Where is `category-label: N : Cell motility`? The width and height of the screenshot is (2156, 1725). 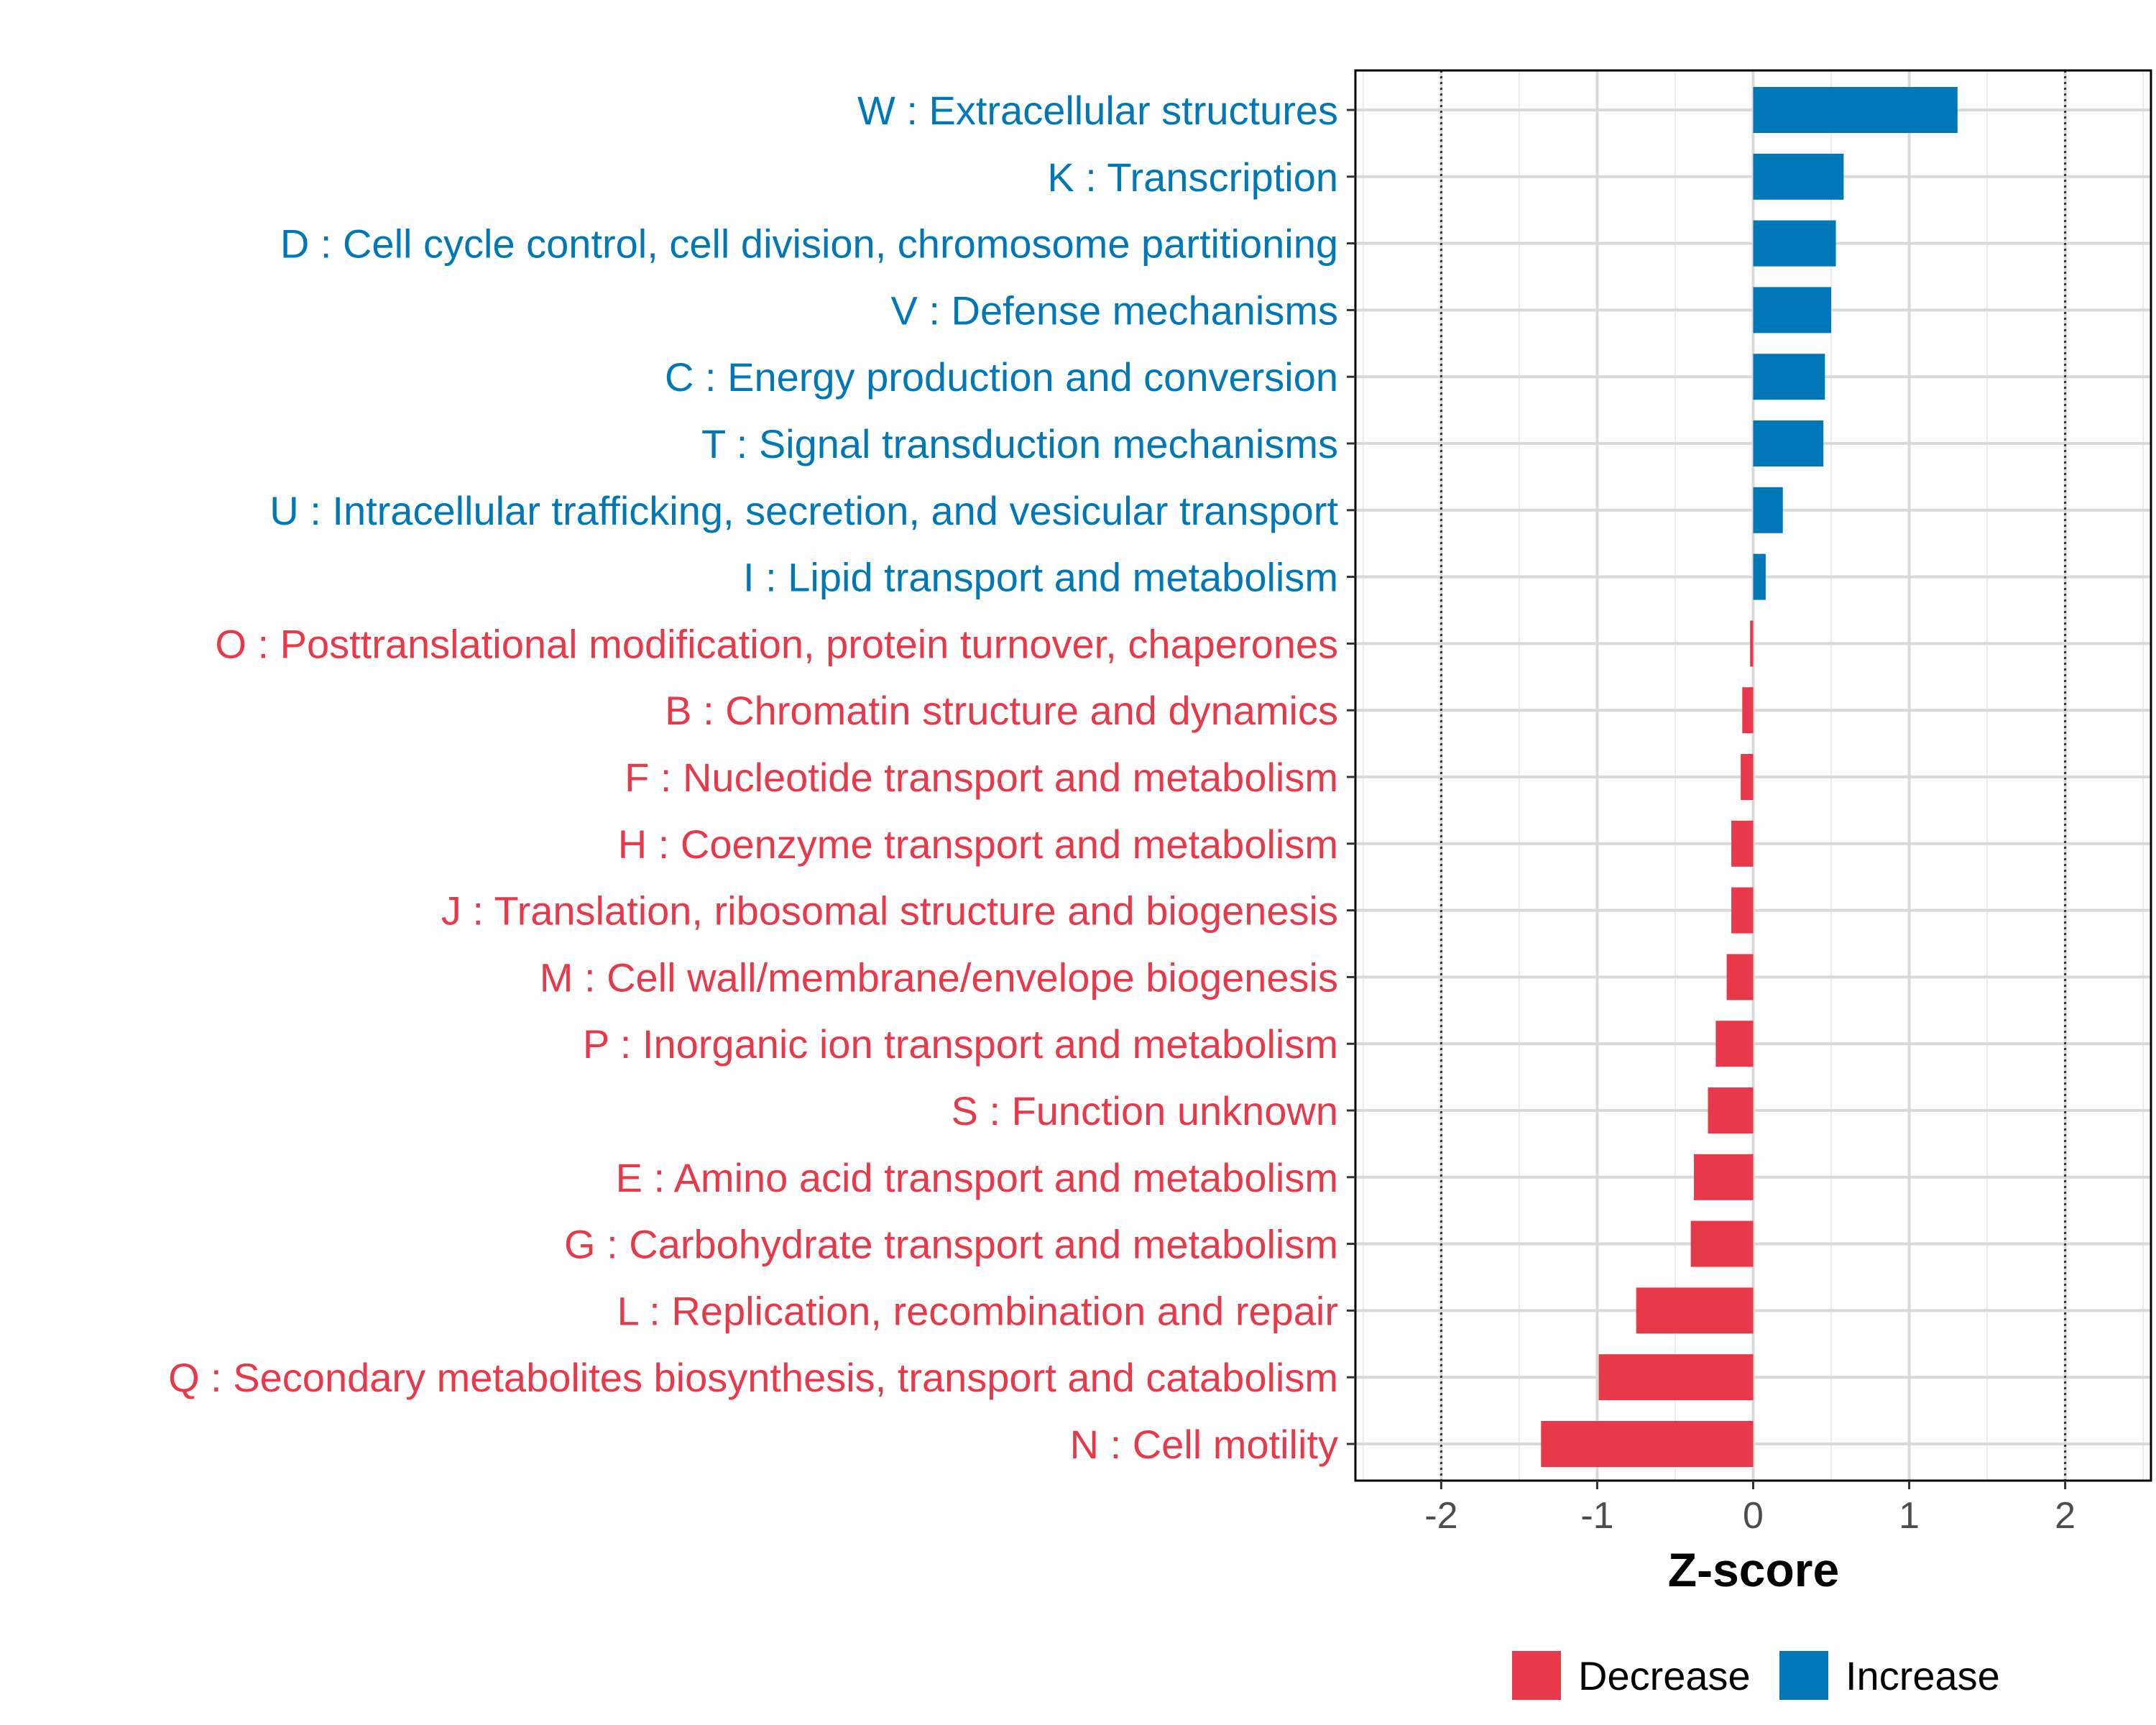 category-label: N : Cell motility is located at coordinates (1204, 1444).